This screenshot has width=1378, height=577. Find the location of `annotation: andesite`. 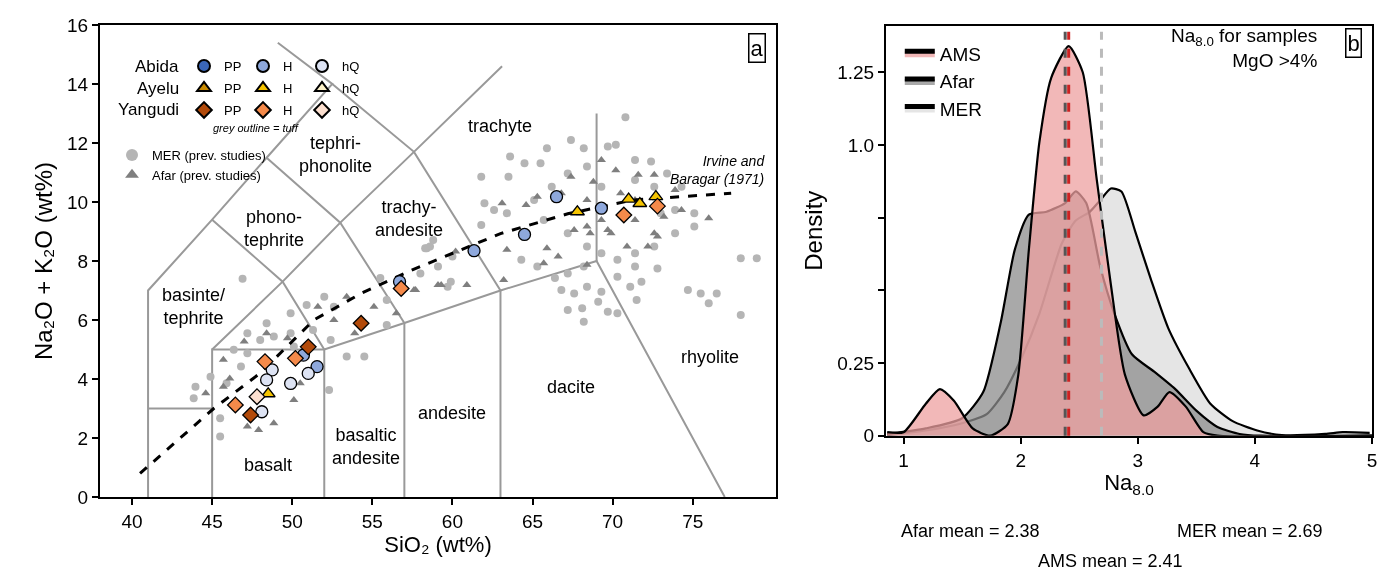

annotation: andesite is located at coordinates (452, 413).